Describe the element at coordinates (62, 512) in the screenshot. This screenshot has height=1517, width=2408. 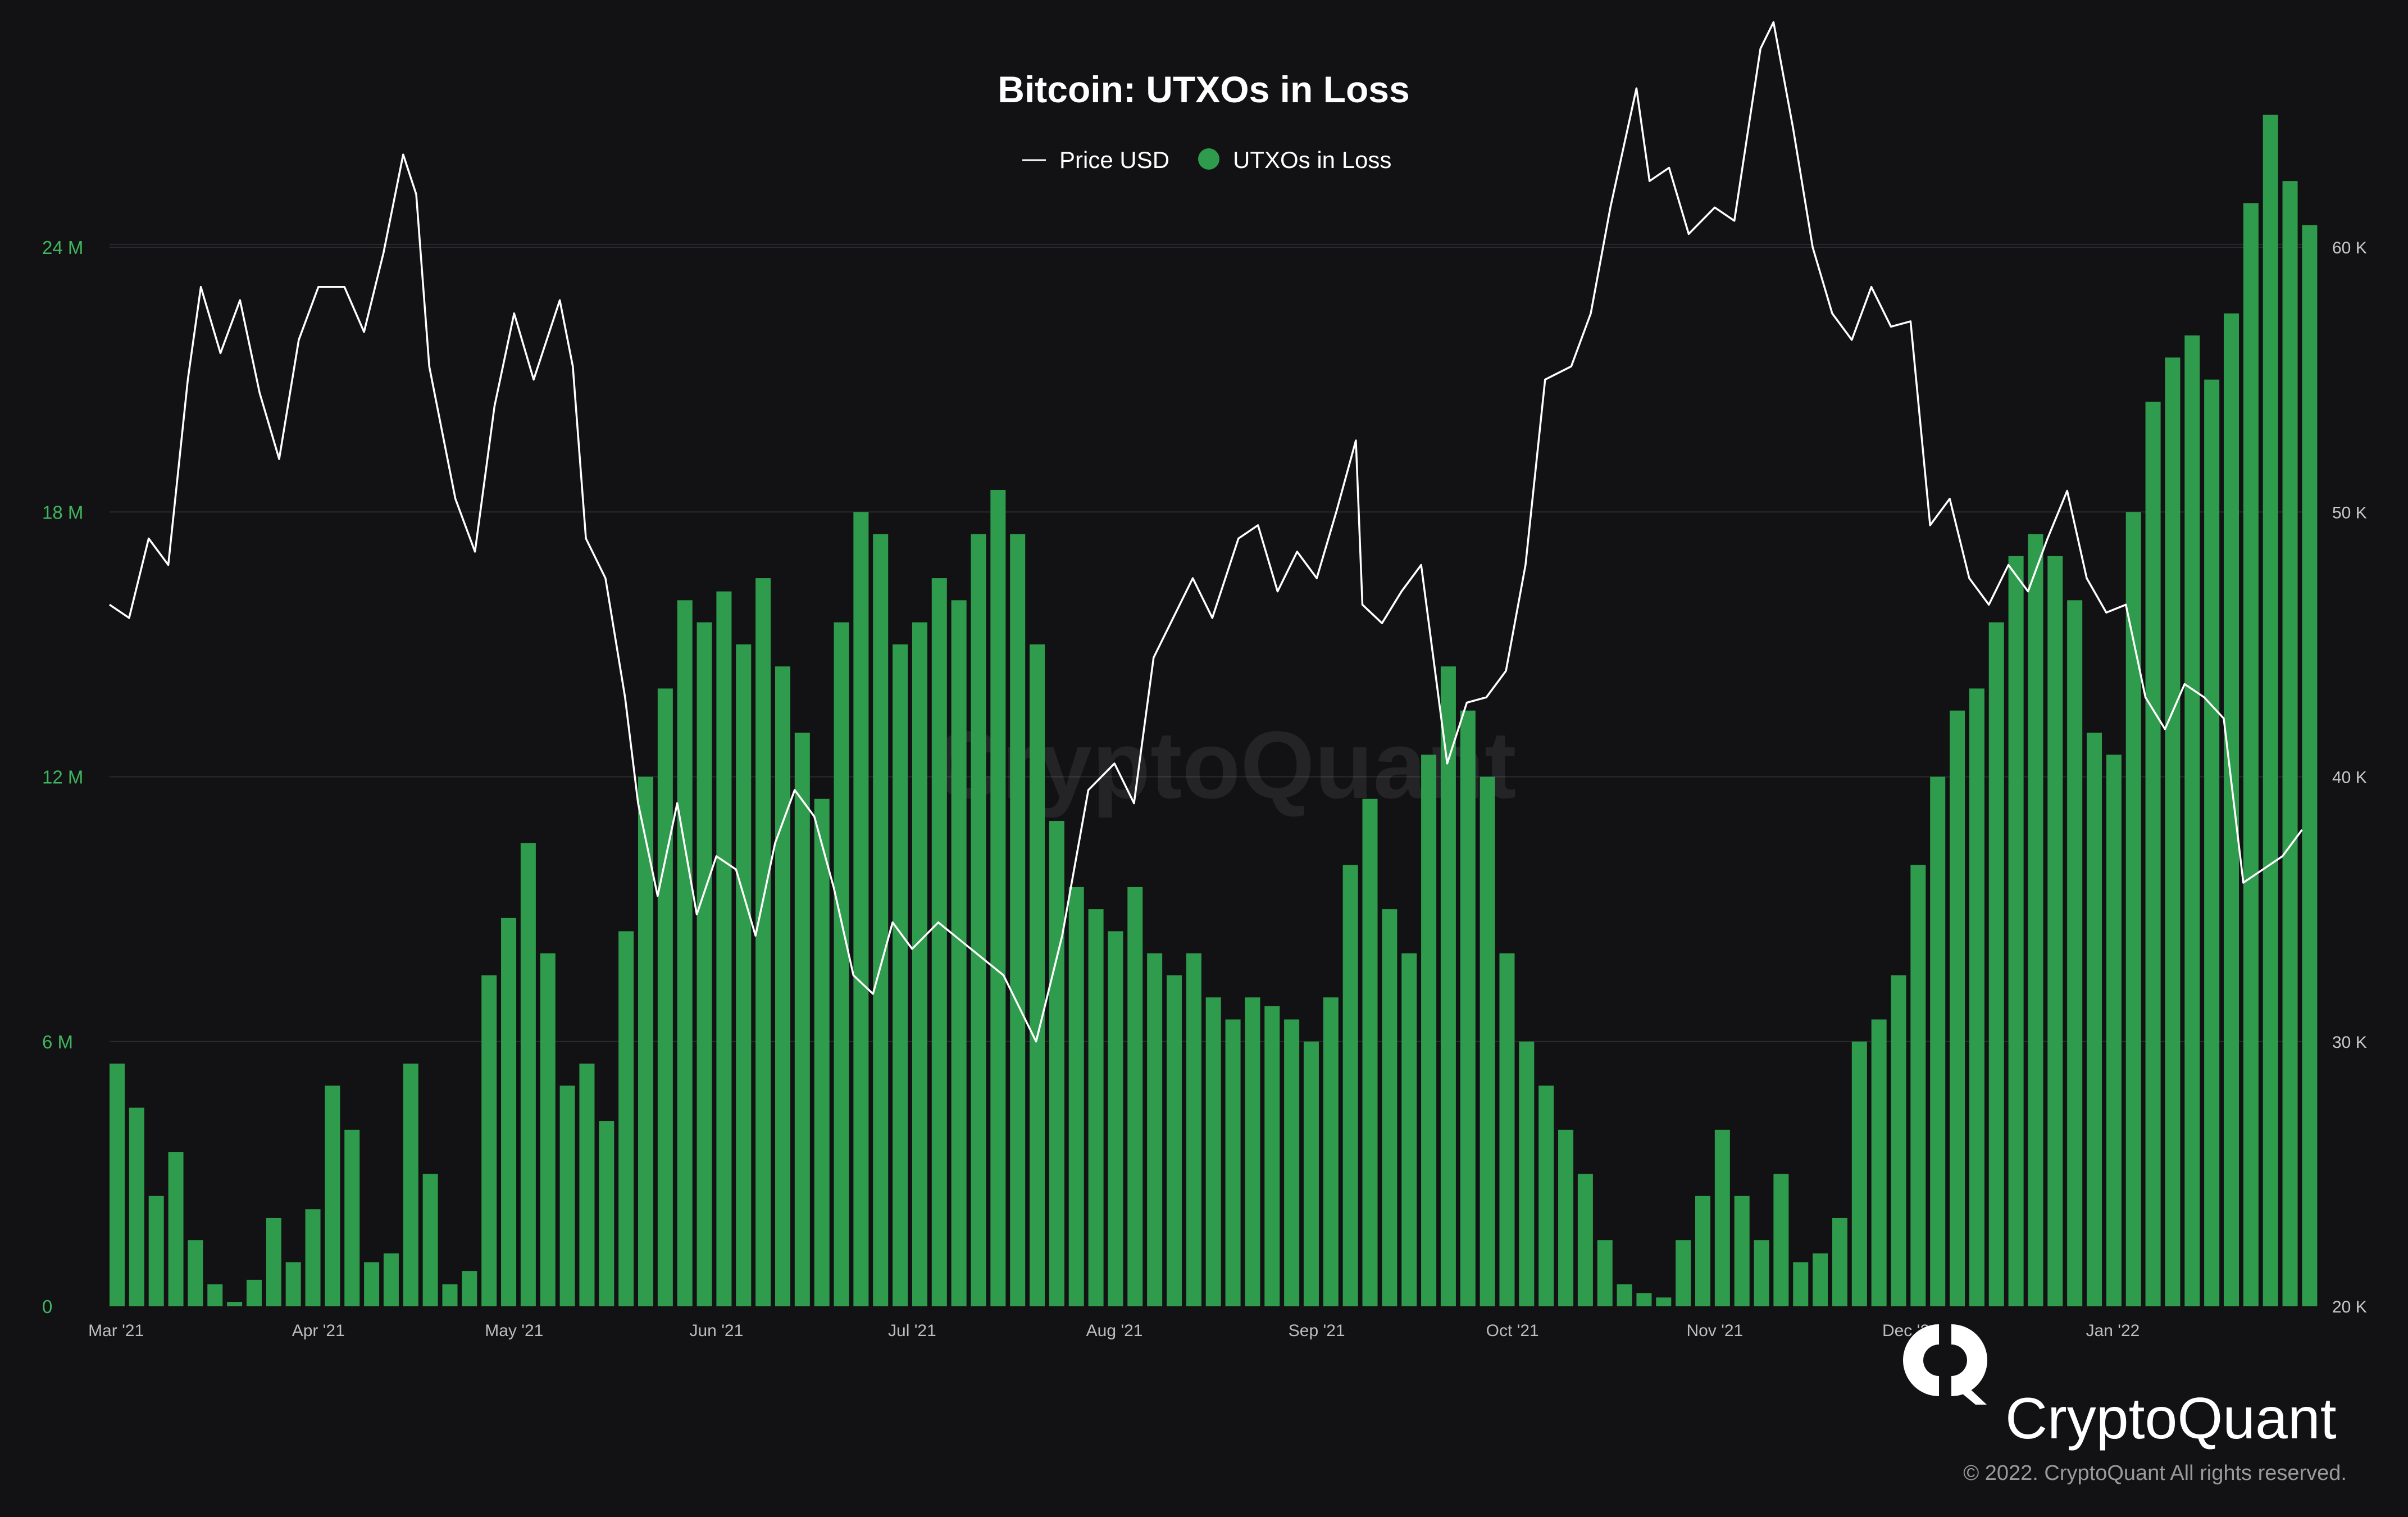
I see `y-left-tick-label: 18 M` at that location.